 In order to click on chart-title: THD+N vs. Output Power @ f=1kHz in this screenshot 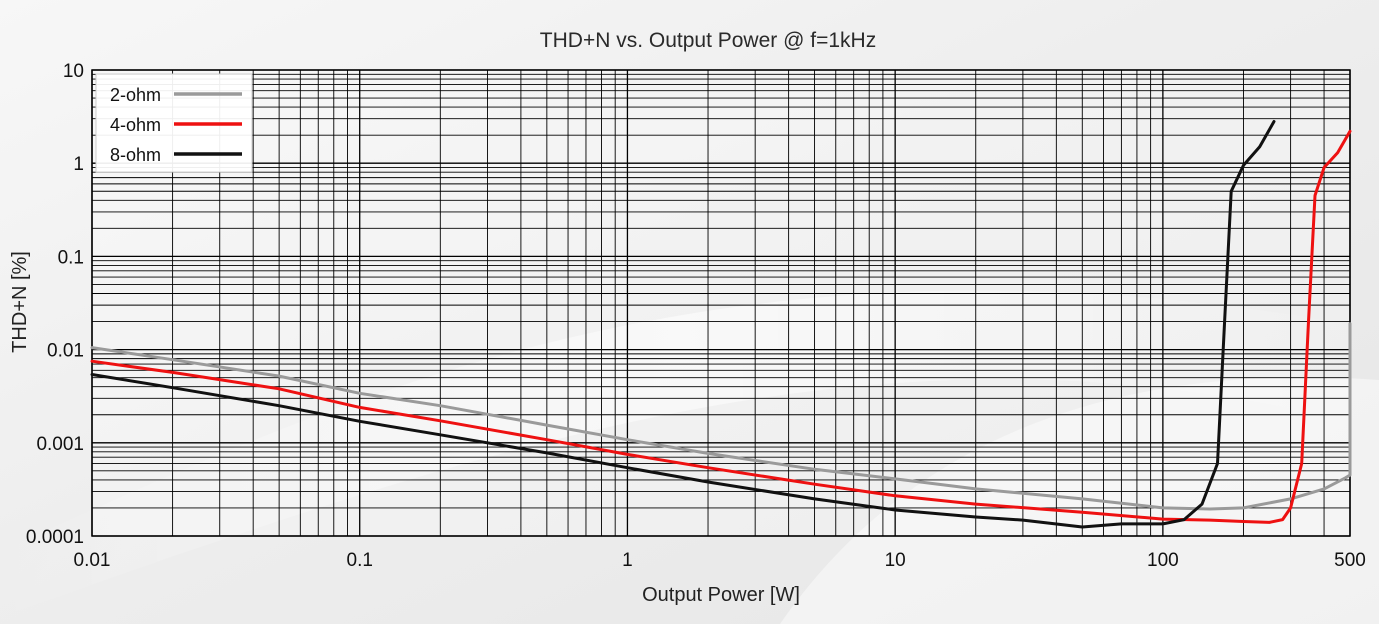, I will do `click(708, 40)`.